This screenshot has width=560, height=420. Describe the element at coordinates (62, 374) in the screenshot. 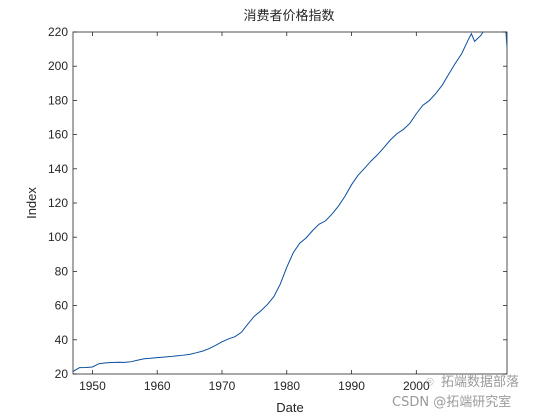

I see `y-tick-label: 20` at that location.